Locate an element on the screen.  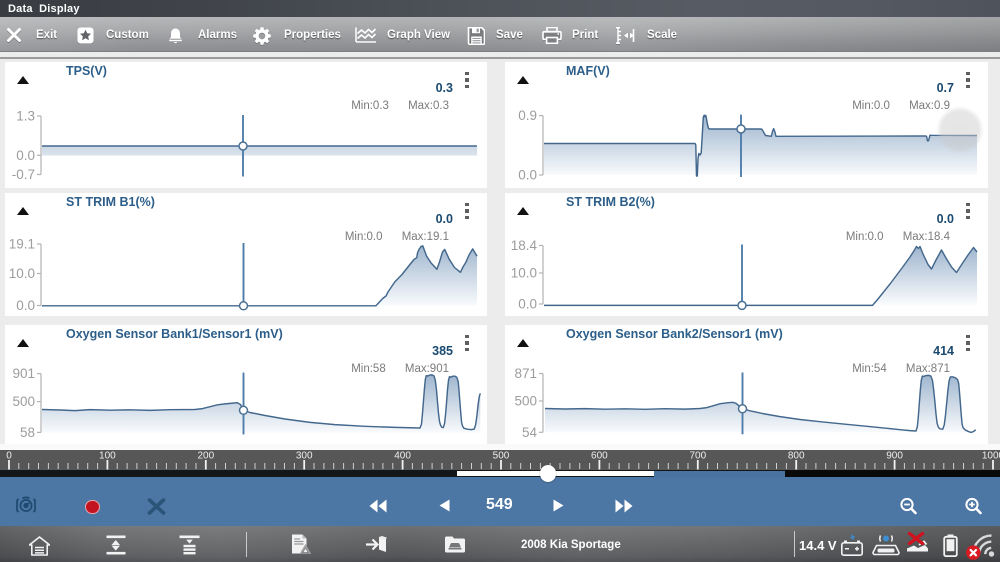
svg-text: 800 is located at coordinates (796, 456).